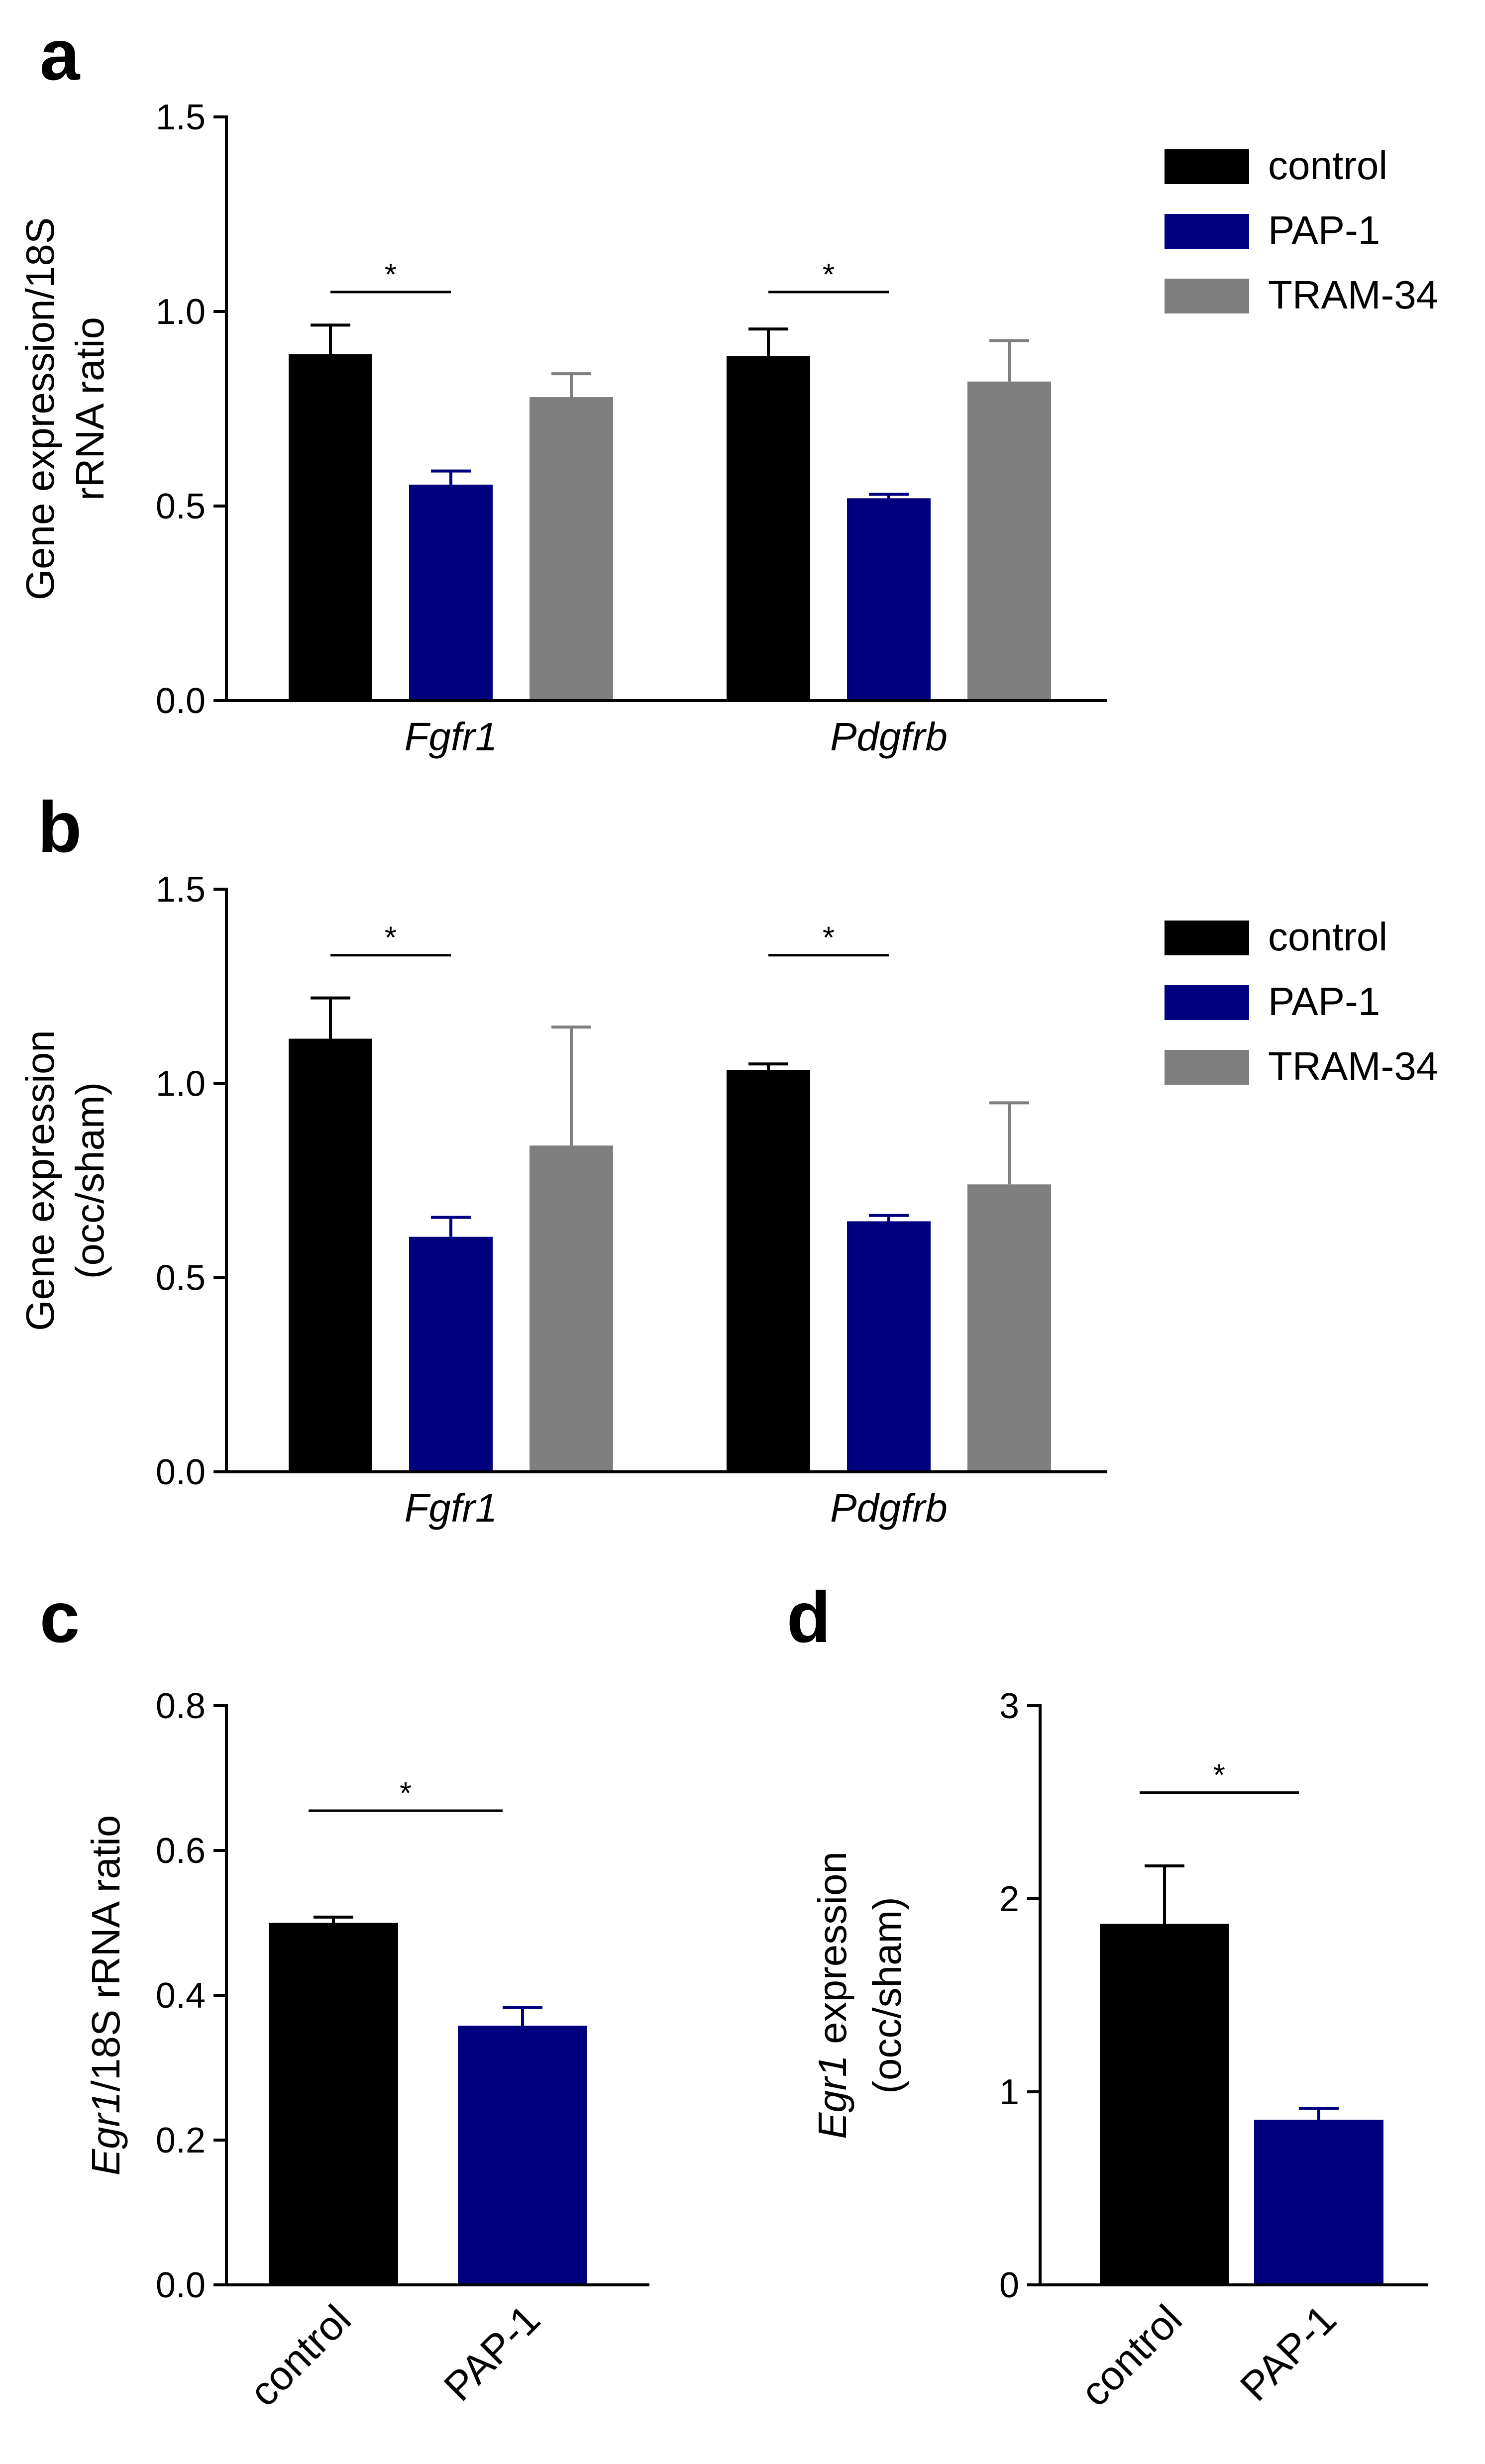  Describe the element at coordinates (181, 2141) in the screenshot. I see `y-tick-label: 0.2` at that location.